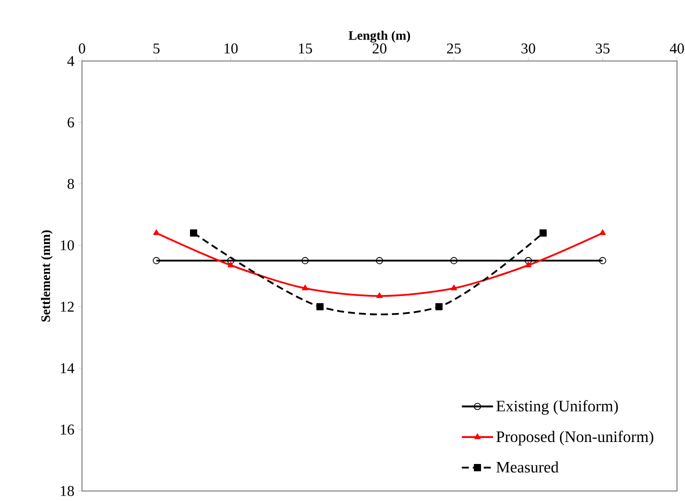  What do you see at coordinates (557, 407) in the screenshot?
I see `legend-label: Existing (Uniform)` at bounding box center [557, 407].